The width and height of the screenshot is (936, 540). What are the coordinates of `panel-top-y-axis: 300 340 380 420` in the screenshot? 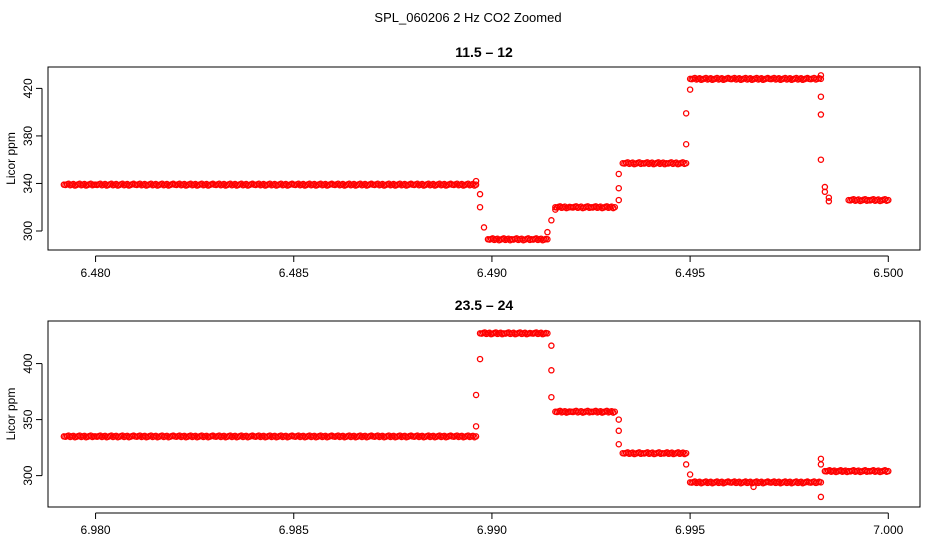 It's located at (32, 159).